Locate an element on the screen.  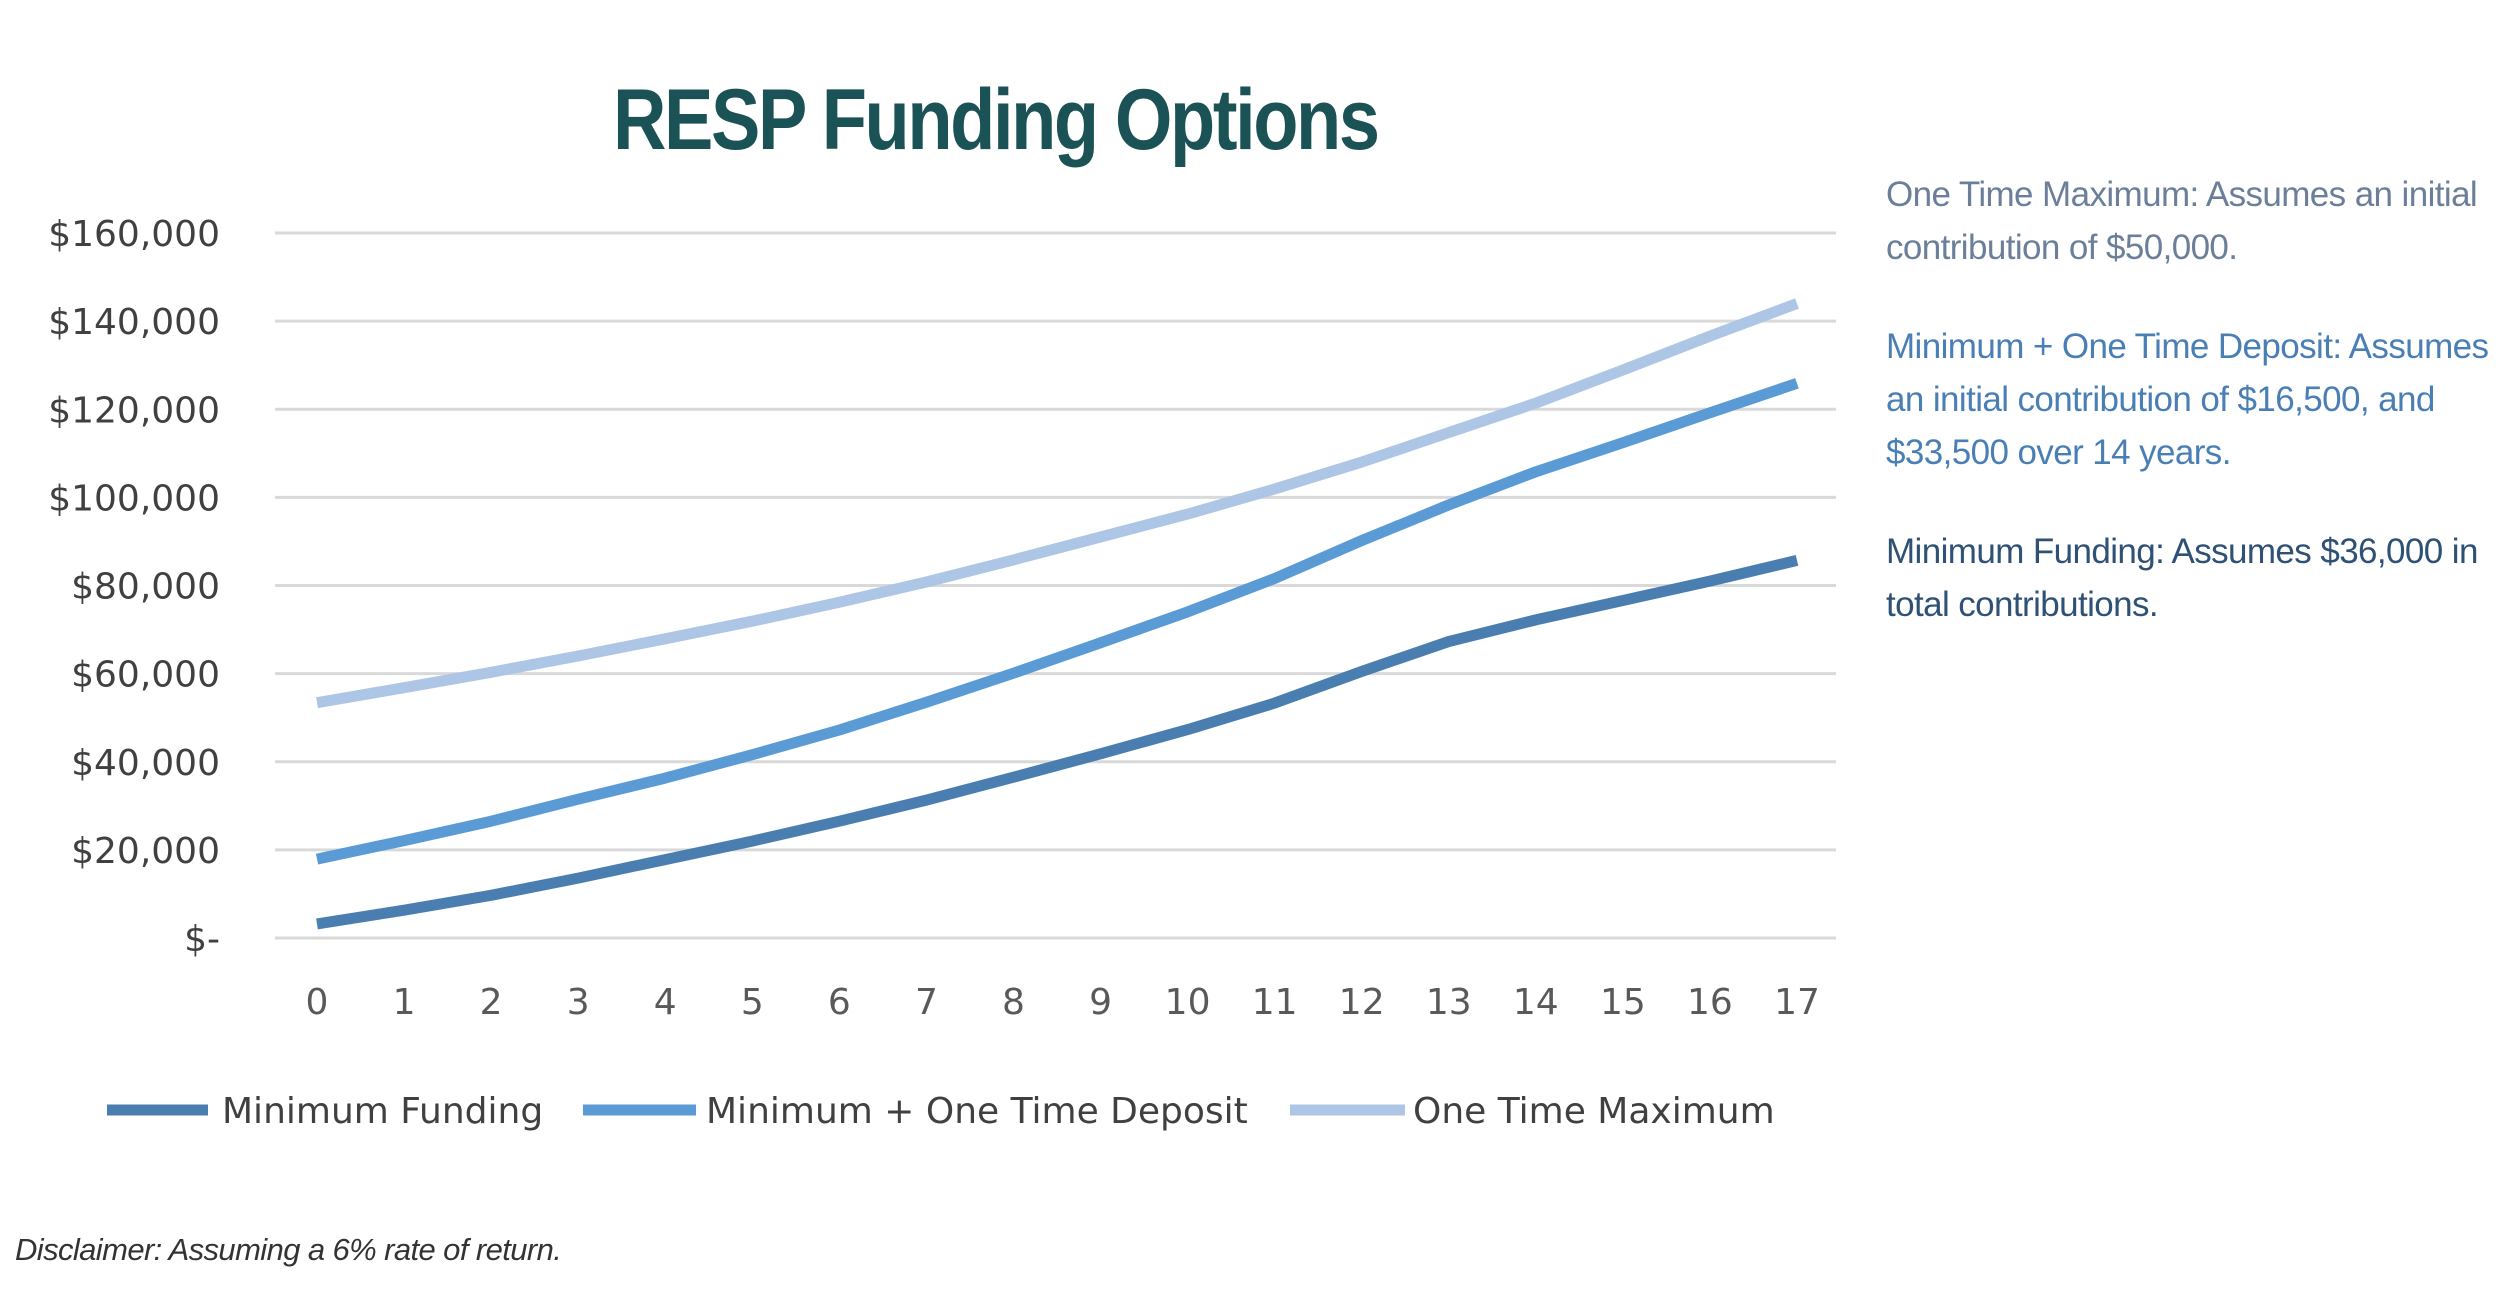
x-tick-label: 17 is located at coordinates (1797, 1002).